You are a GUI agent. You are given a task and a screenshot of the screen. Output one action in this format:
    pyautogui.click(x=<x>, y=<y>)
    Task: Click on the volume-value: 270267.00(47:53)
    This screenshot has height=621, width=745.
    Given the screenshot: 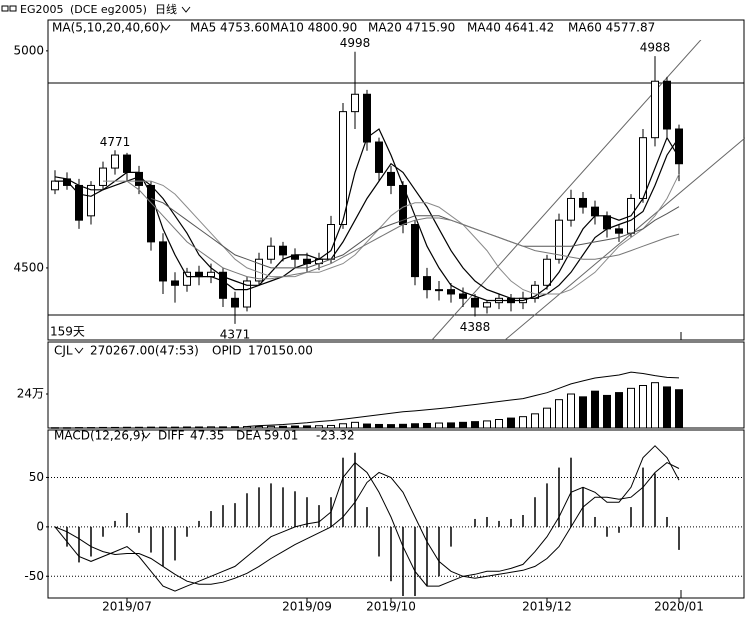 What is the action you would take?
    pyautogui.click(x=144, y=351)
    